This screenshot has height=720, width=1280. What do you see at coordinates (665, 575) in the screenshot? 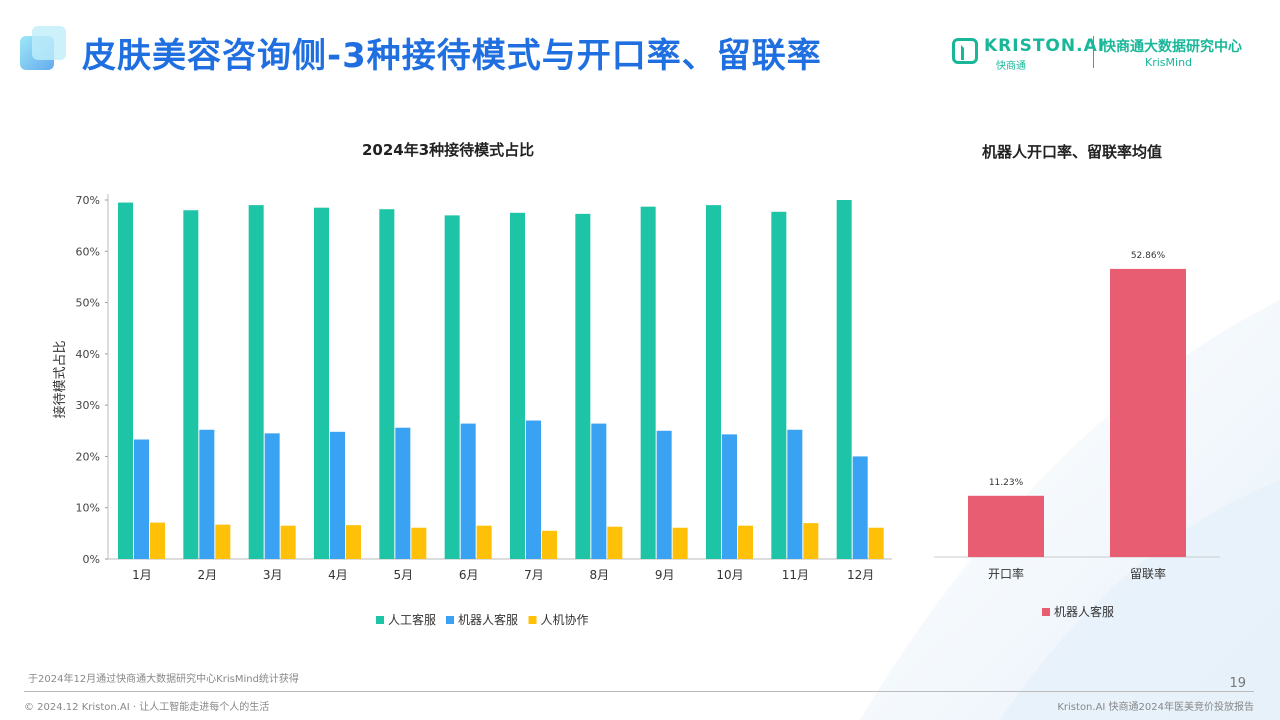
I see `x-tick-label: 9月` at bounding box center [665, 575].